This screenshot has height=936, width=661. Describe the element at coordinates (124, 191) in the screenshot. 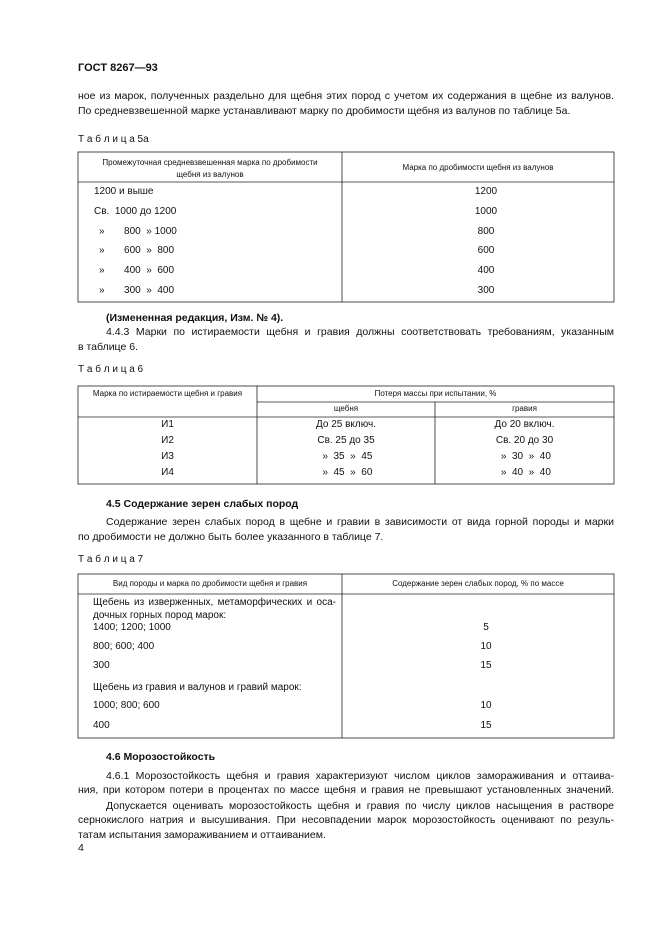

I see `table-cell: 1200 и выше` at that location.